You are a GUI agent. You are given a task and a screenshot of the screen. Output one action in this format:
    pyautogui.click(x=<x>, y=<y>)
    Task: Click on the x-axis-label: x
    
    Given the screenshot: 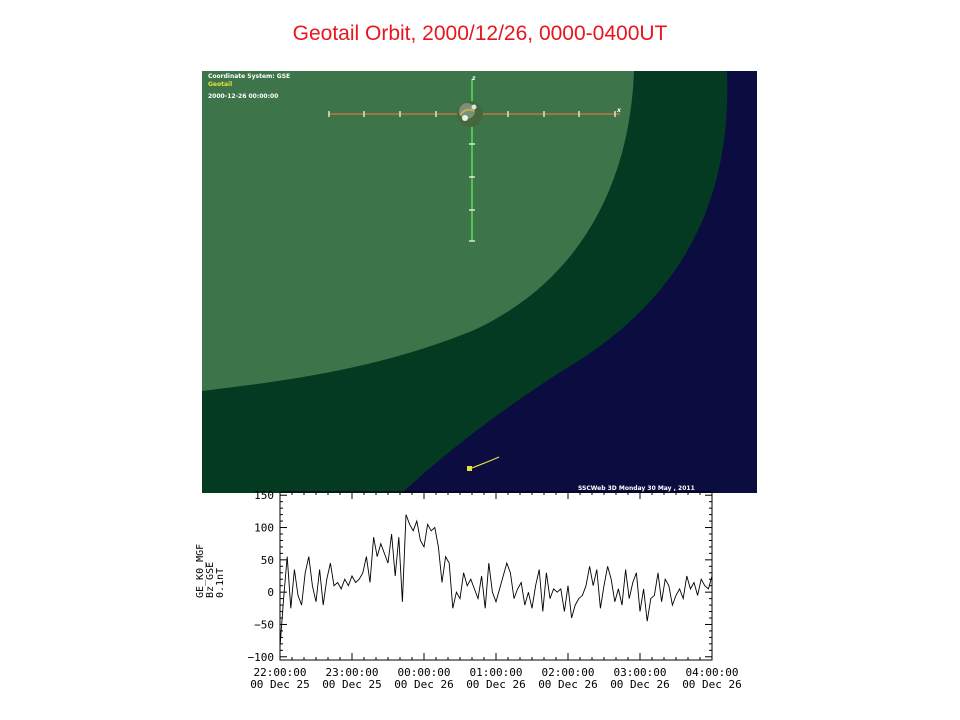 What is the action you would take?
    pyautogui.click(x=619, y=110)
    